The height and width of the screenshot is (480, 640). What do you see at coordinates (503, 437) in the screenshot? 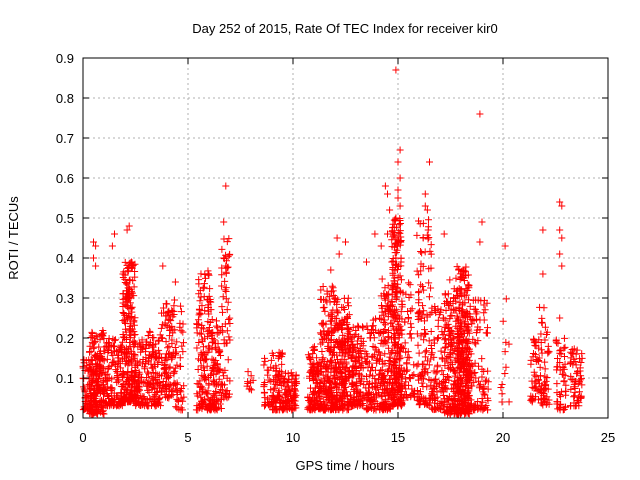
I see `x-tick-label: 20` at bounding box center [503, 437].